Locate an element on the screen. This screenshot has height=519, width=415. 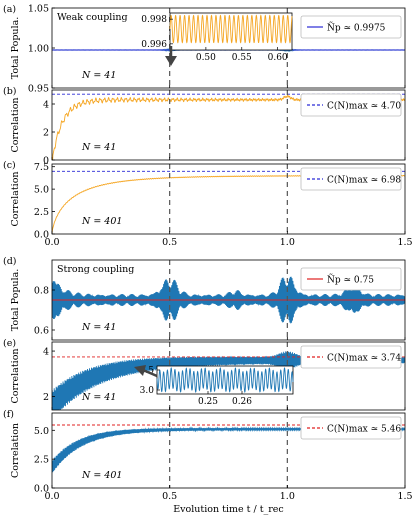
y-tick-label: 1.05 is located at coordinates (38, 9).